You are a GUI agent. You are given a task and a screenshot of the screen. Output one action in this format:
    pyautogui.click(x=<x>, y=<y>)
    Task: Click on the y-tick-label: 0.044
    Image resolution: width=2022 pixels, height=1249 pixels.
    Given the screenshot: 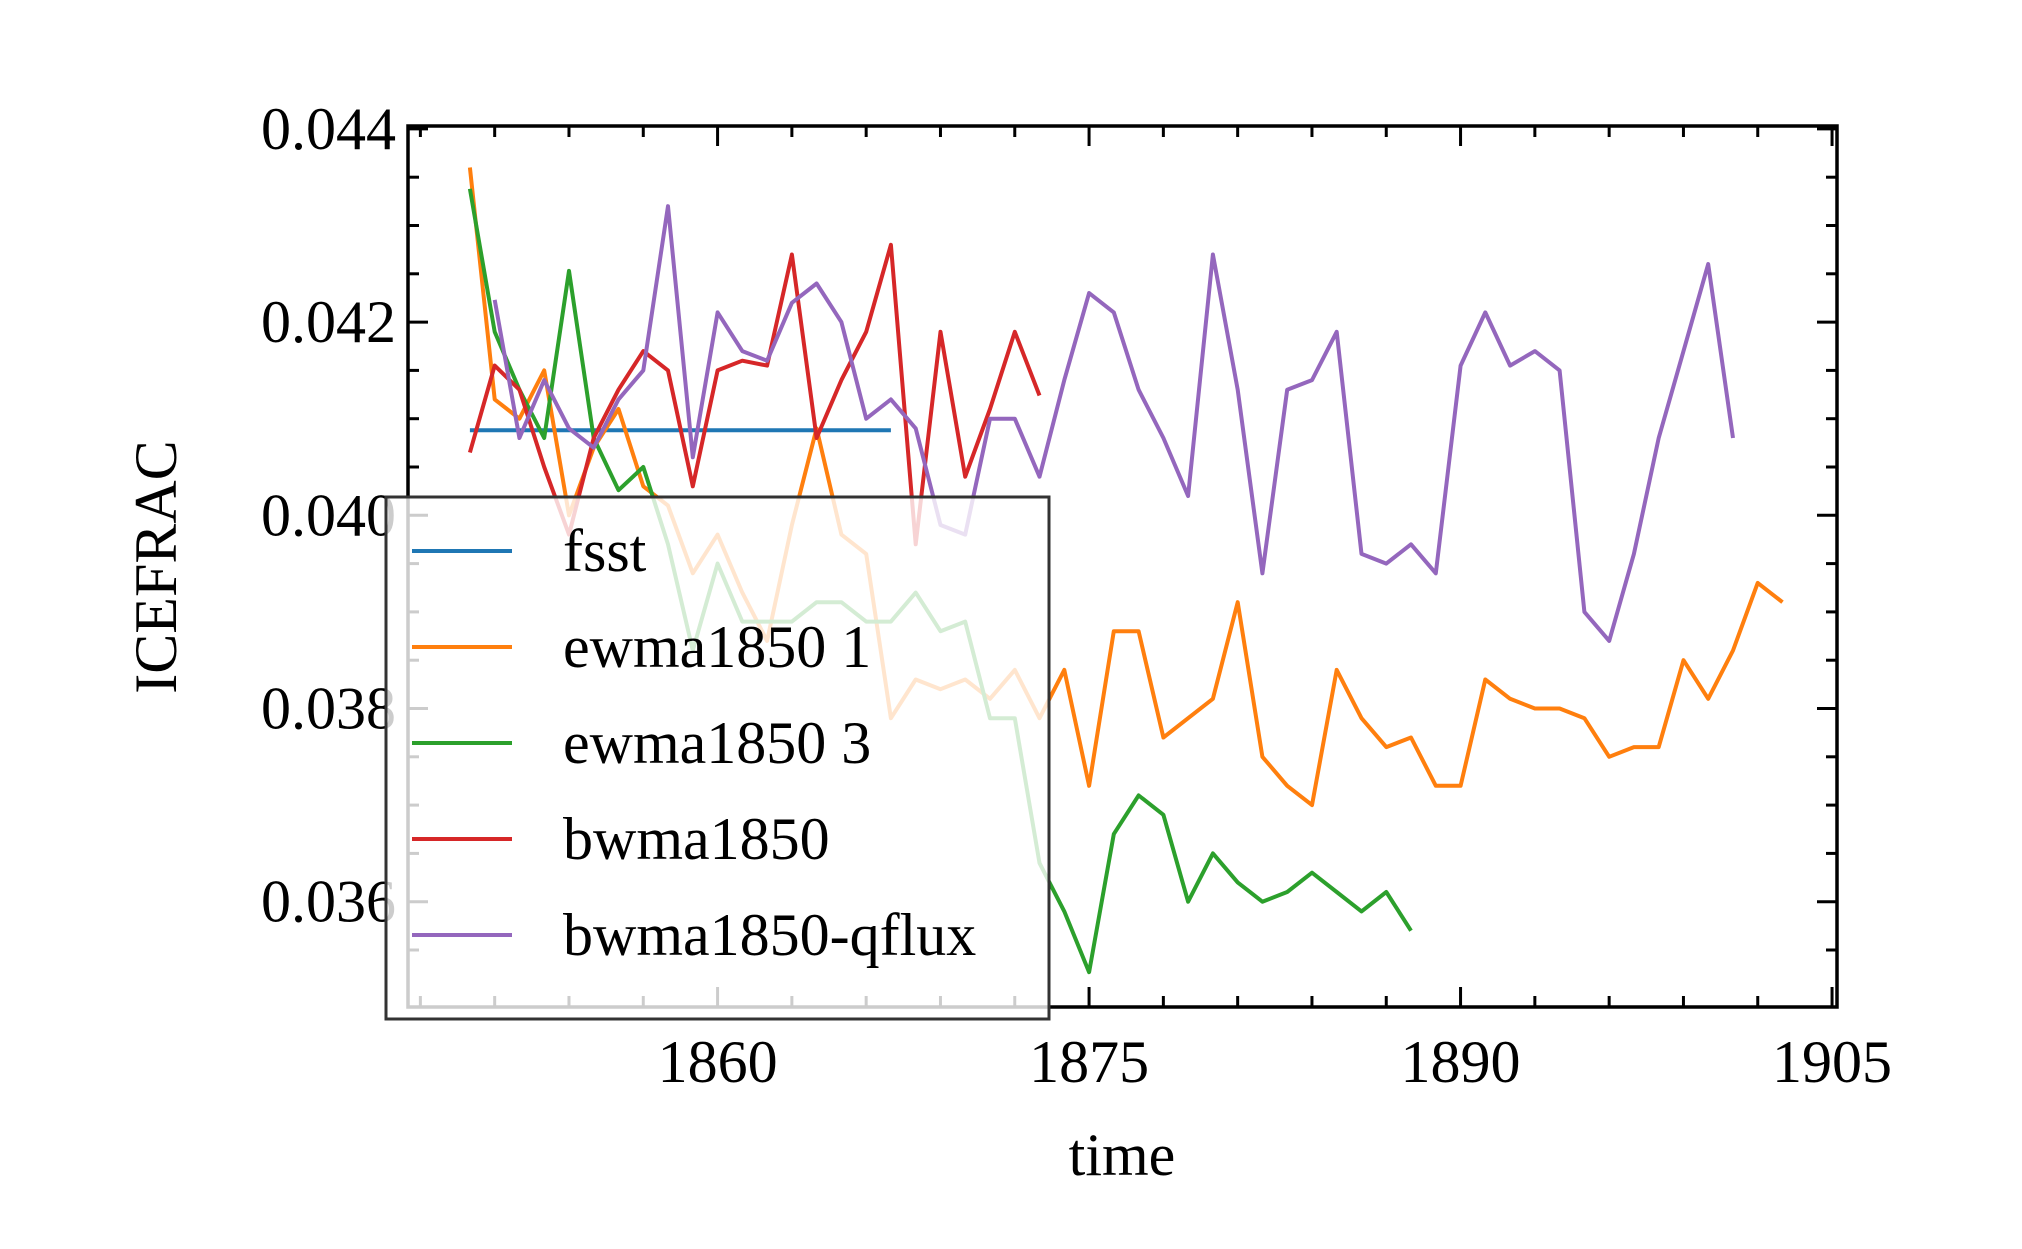 What is the action you would take?
    pyautogui.click(x=328, y=129)
    